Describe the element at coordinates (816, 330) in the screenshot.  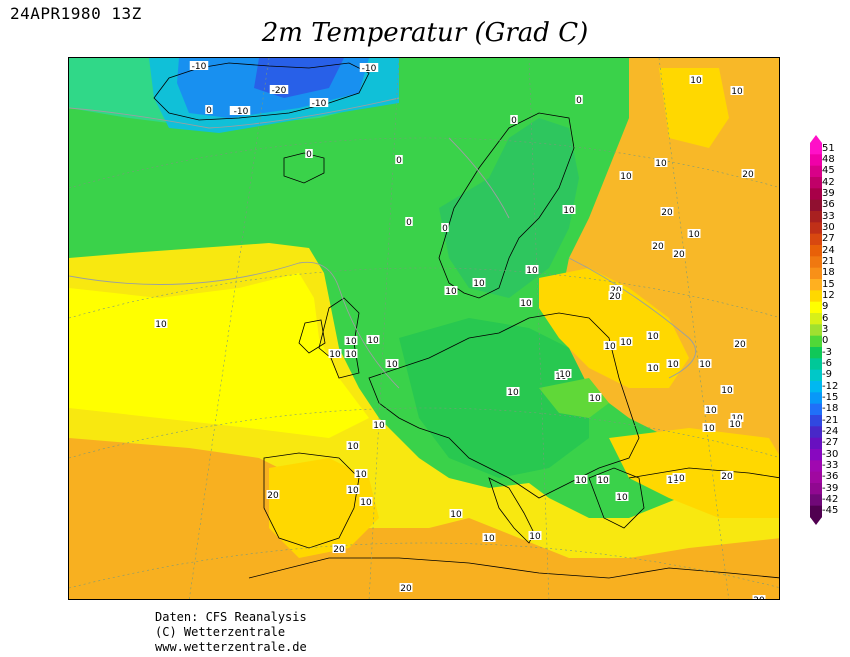
I see `legend-colorbar` at that location.